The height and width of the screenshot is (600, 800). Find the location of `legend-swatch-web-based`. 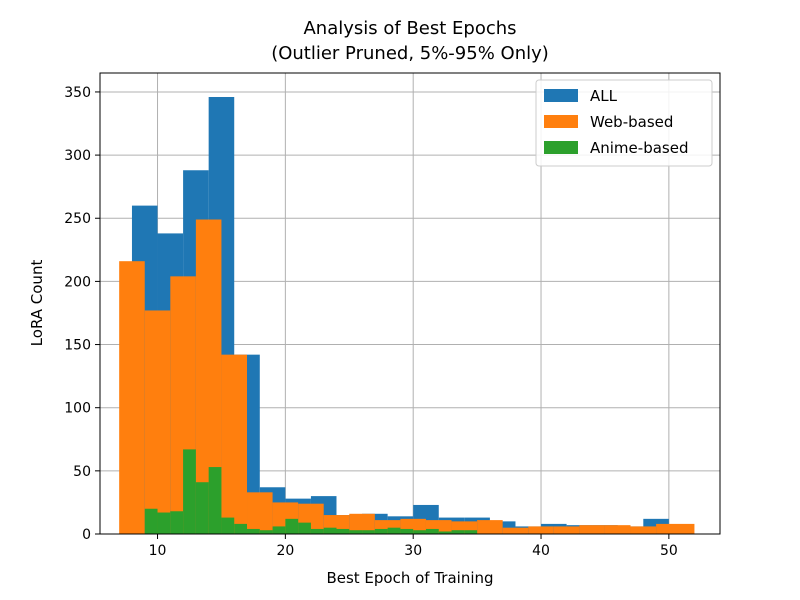

legend-swatch-web-based is located at coordinates (561, 121).